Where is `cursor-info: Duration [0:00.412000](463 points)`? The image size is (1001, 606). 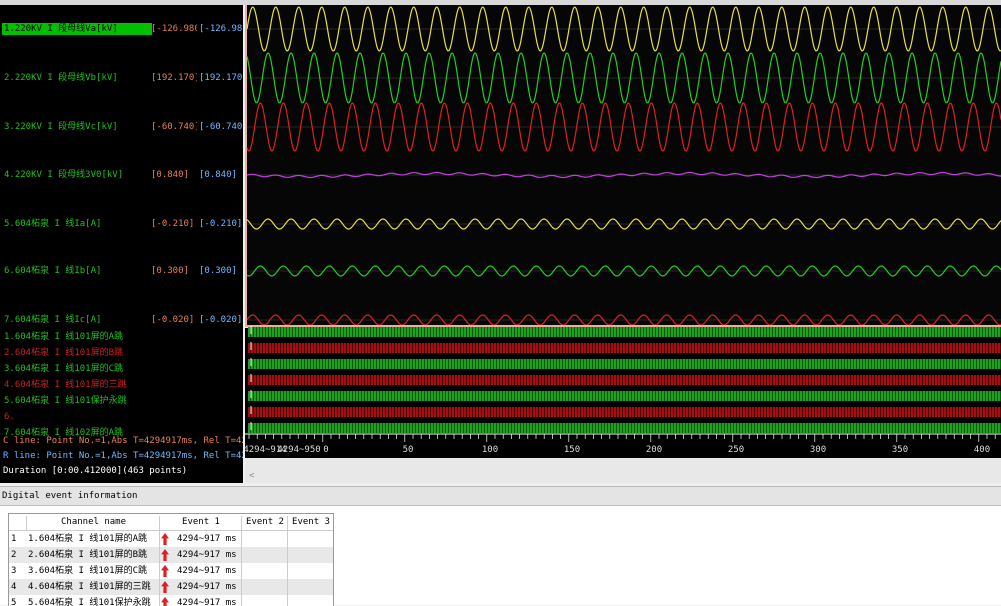 cursor-info: Duration [0:00.412000](463 points) is located at coordinates (95, 471).